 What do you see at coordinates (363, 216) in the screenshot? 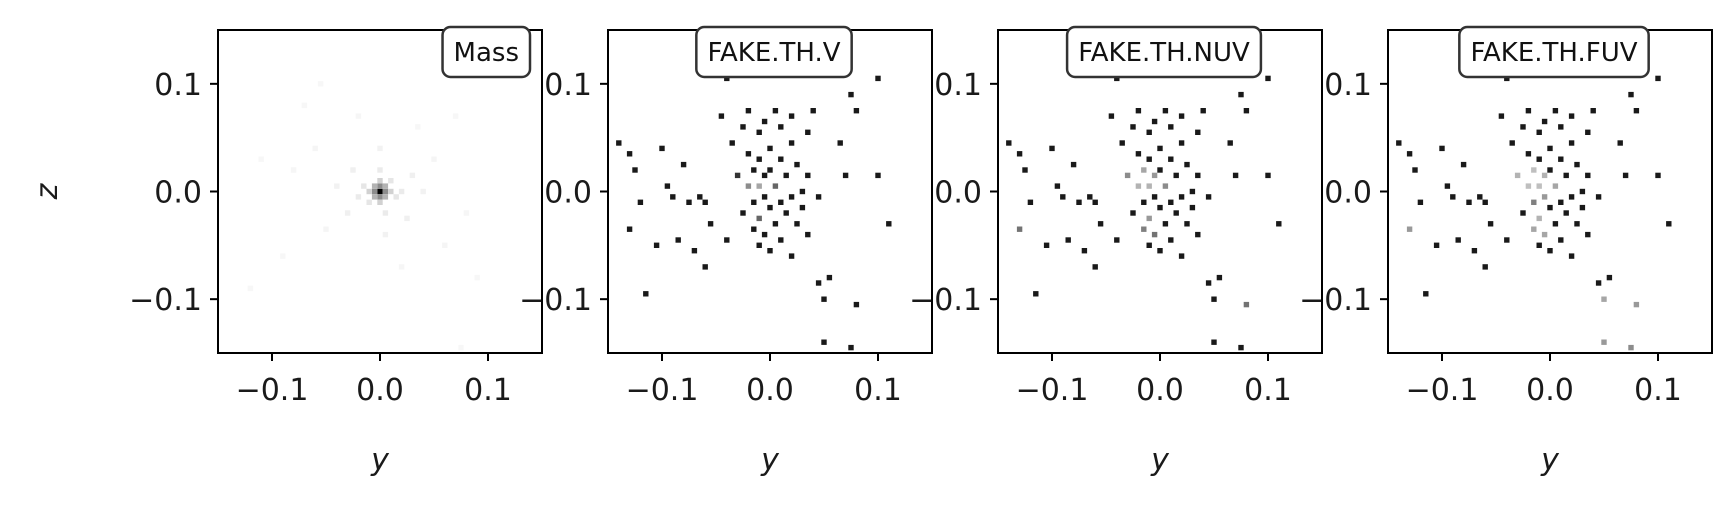
I see `heatmap-cells` at bounding box center [363, 216].